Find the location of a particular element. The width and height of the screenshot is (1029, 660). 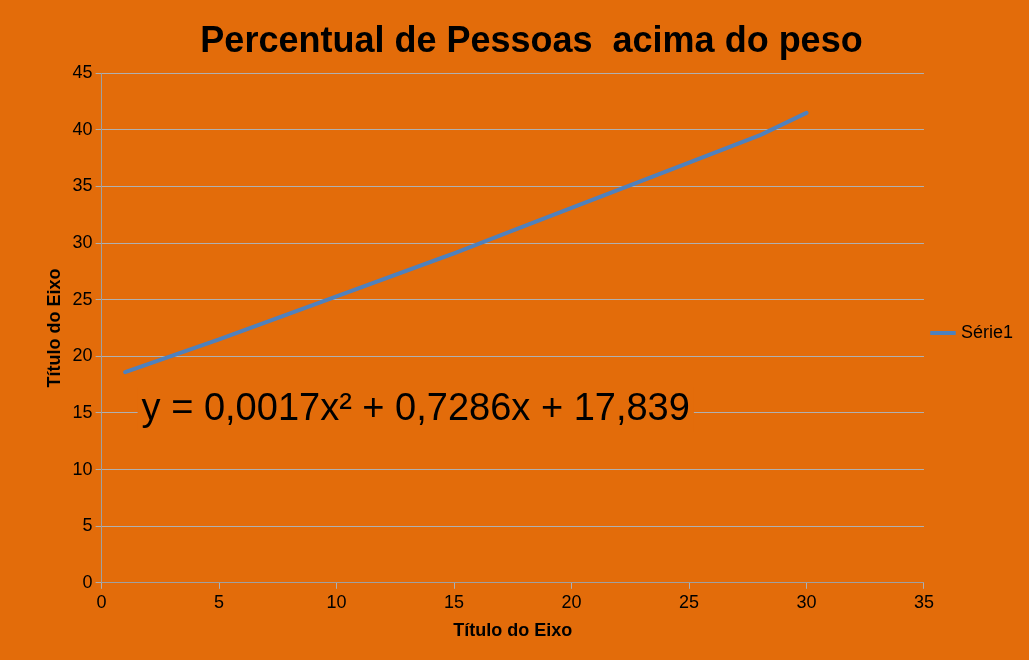

y-tick-label: 20 is located at coordinates (82, 355).